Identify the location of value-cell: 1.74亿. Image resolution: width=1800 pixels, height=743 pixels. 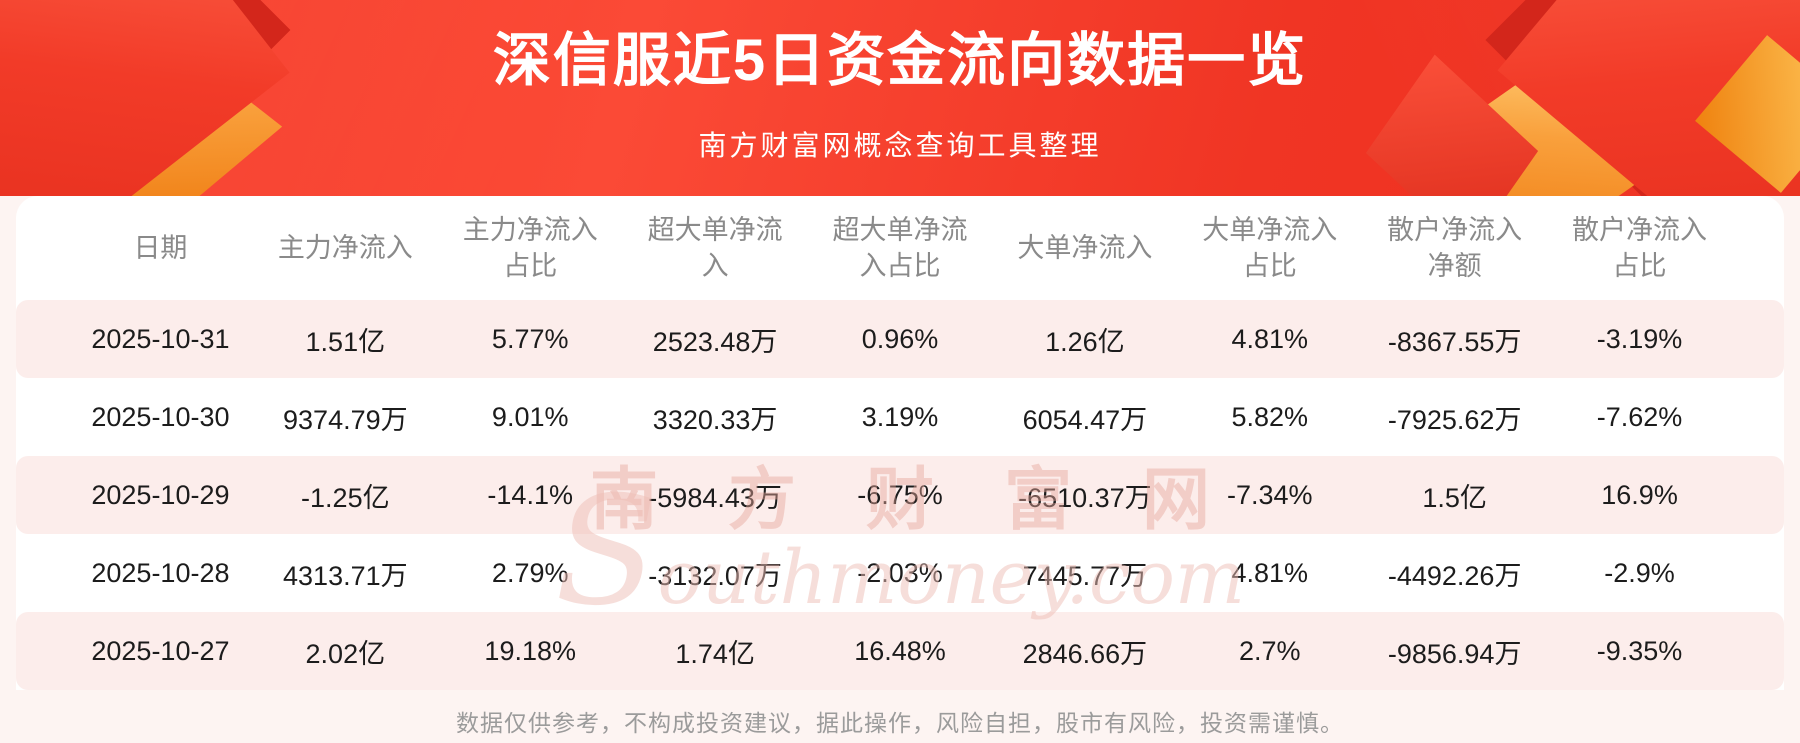
(715, 653).